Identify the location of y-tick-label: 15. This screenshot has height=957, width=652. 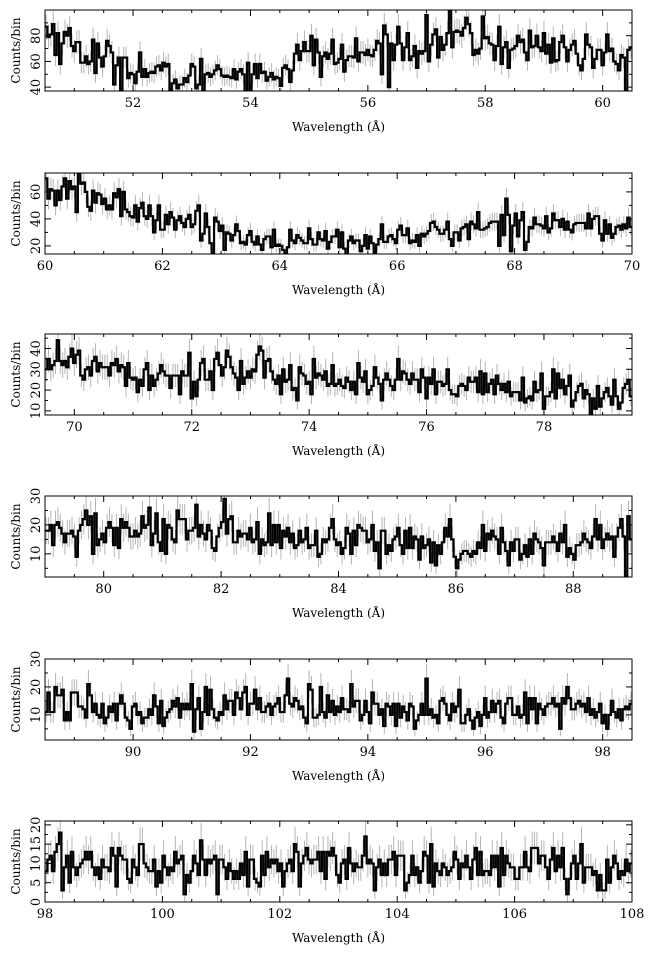
(36, 844).